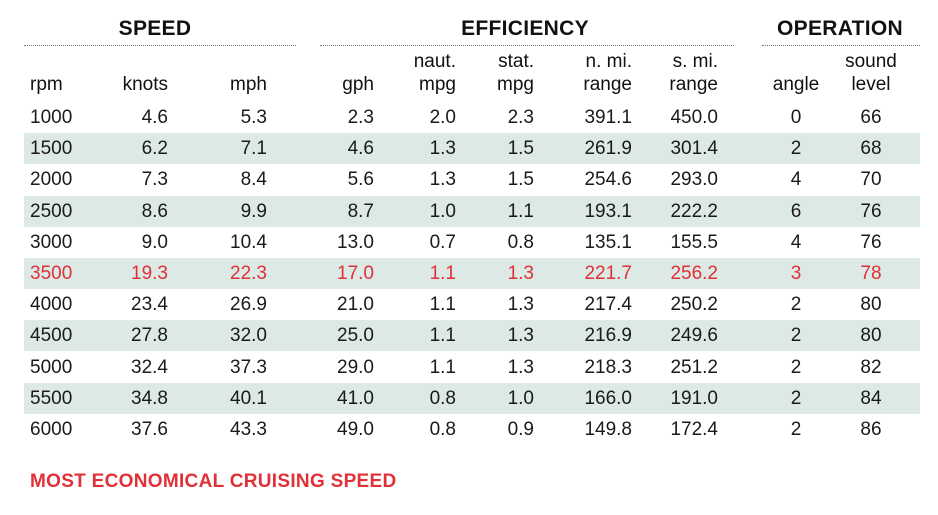  I want to click on col-header-line: level, so click(871, 84).